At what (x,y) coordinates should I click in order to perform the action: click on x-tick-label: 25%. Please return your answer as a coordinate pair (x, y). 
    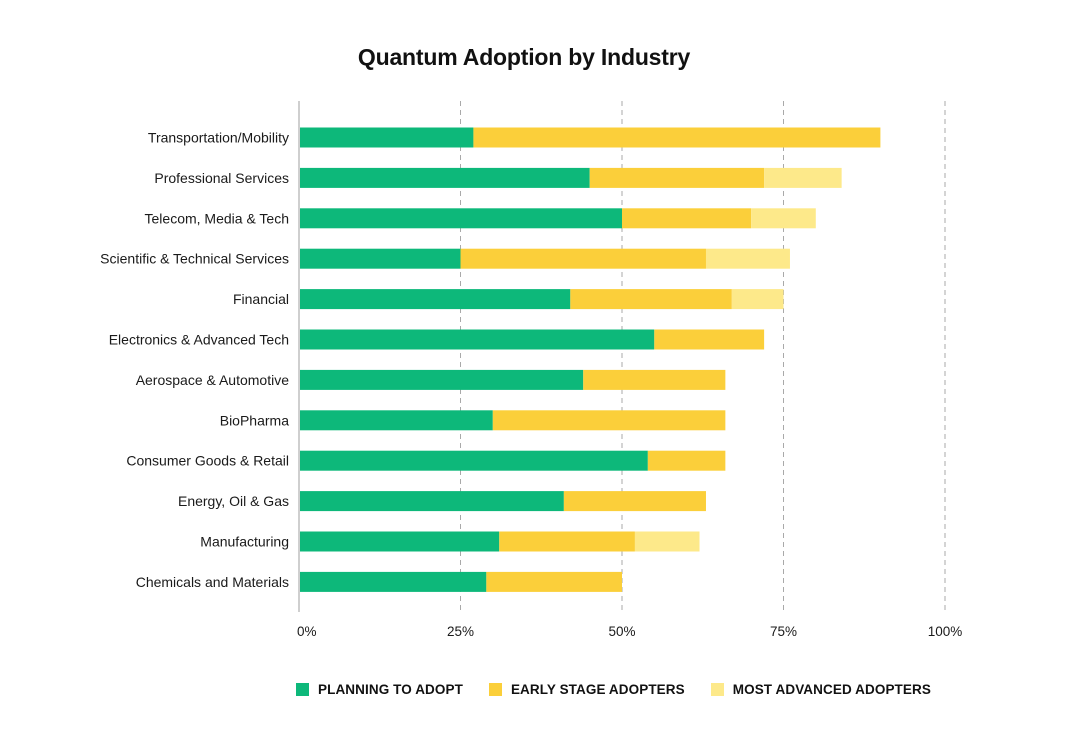
    Looking at the image, I should click on (460, 631).